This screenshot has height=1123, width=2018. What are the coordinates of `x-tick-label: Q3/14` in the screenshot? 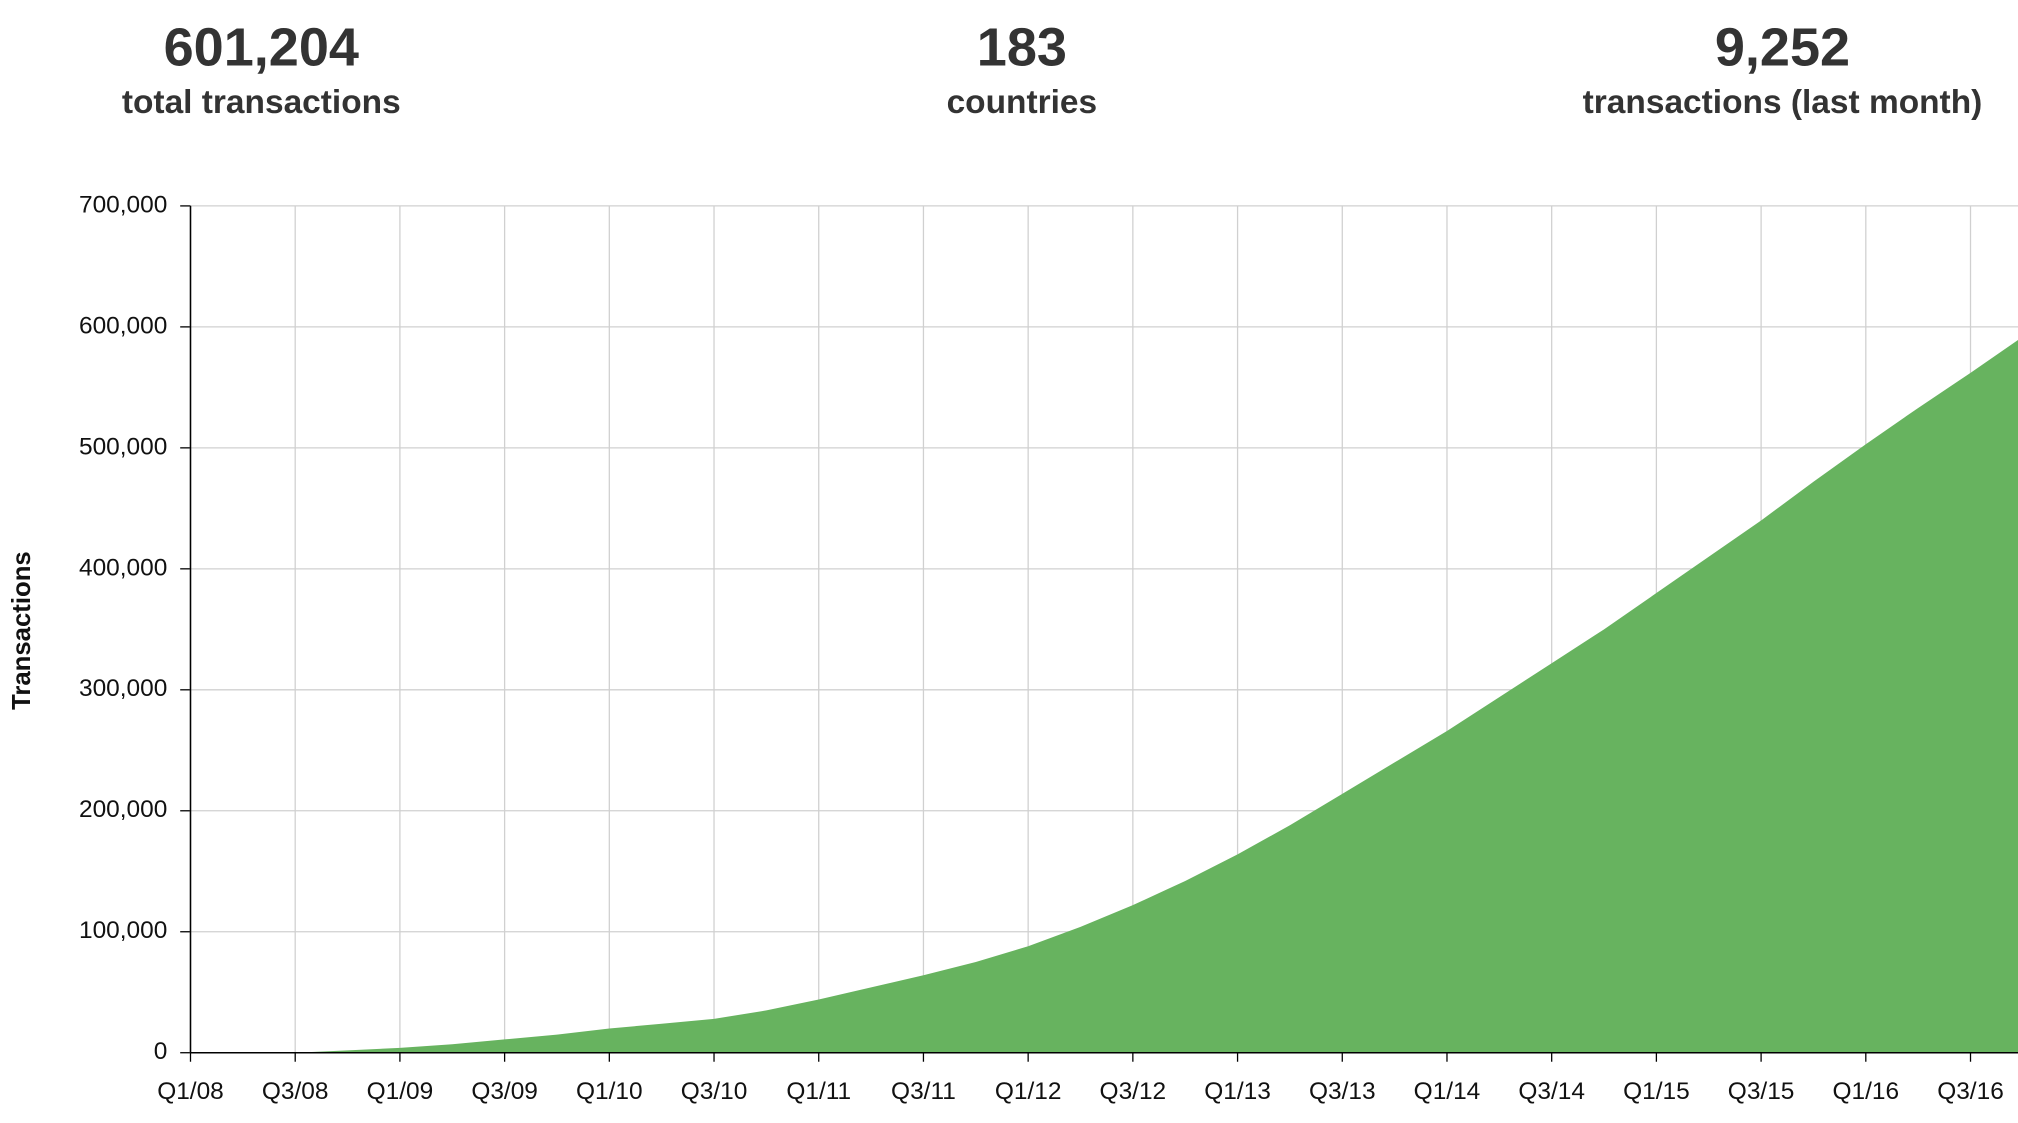 It's located at (1551, 1091).